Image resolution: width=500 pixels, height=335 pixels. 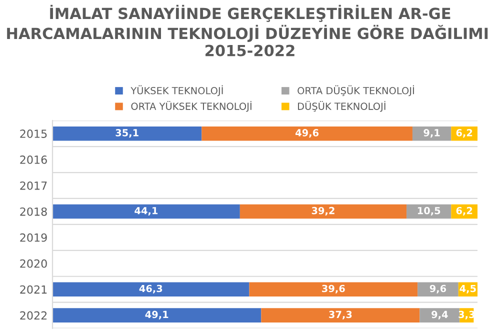 I want to click on data-label: 44,1, so click(x=146, y=211).